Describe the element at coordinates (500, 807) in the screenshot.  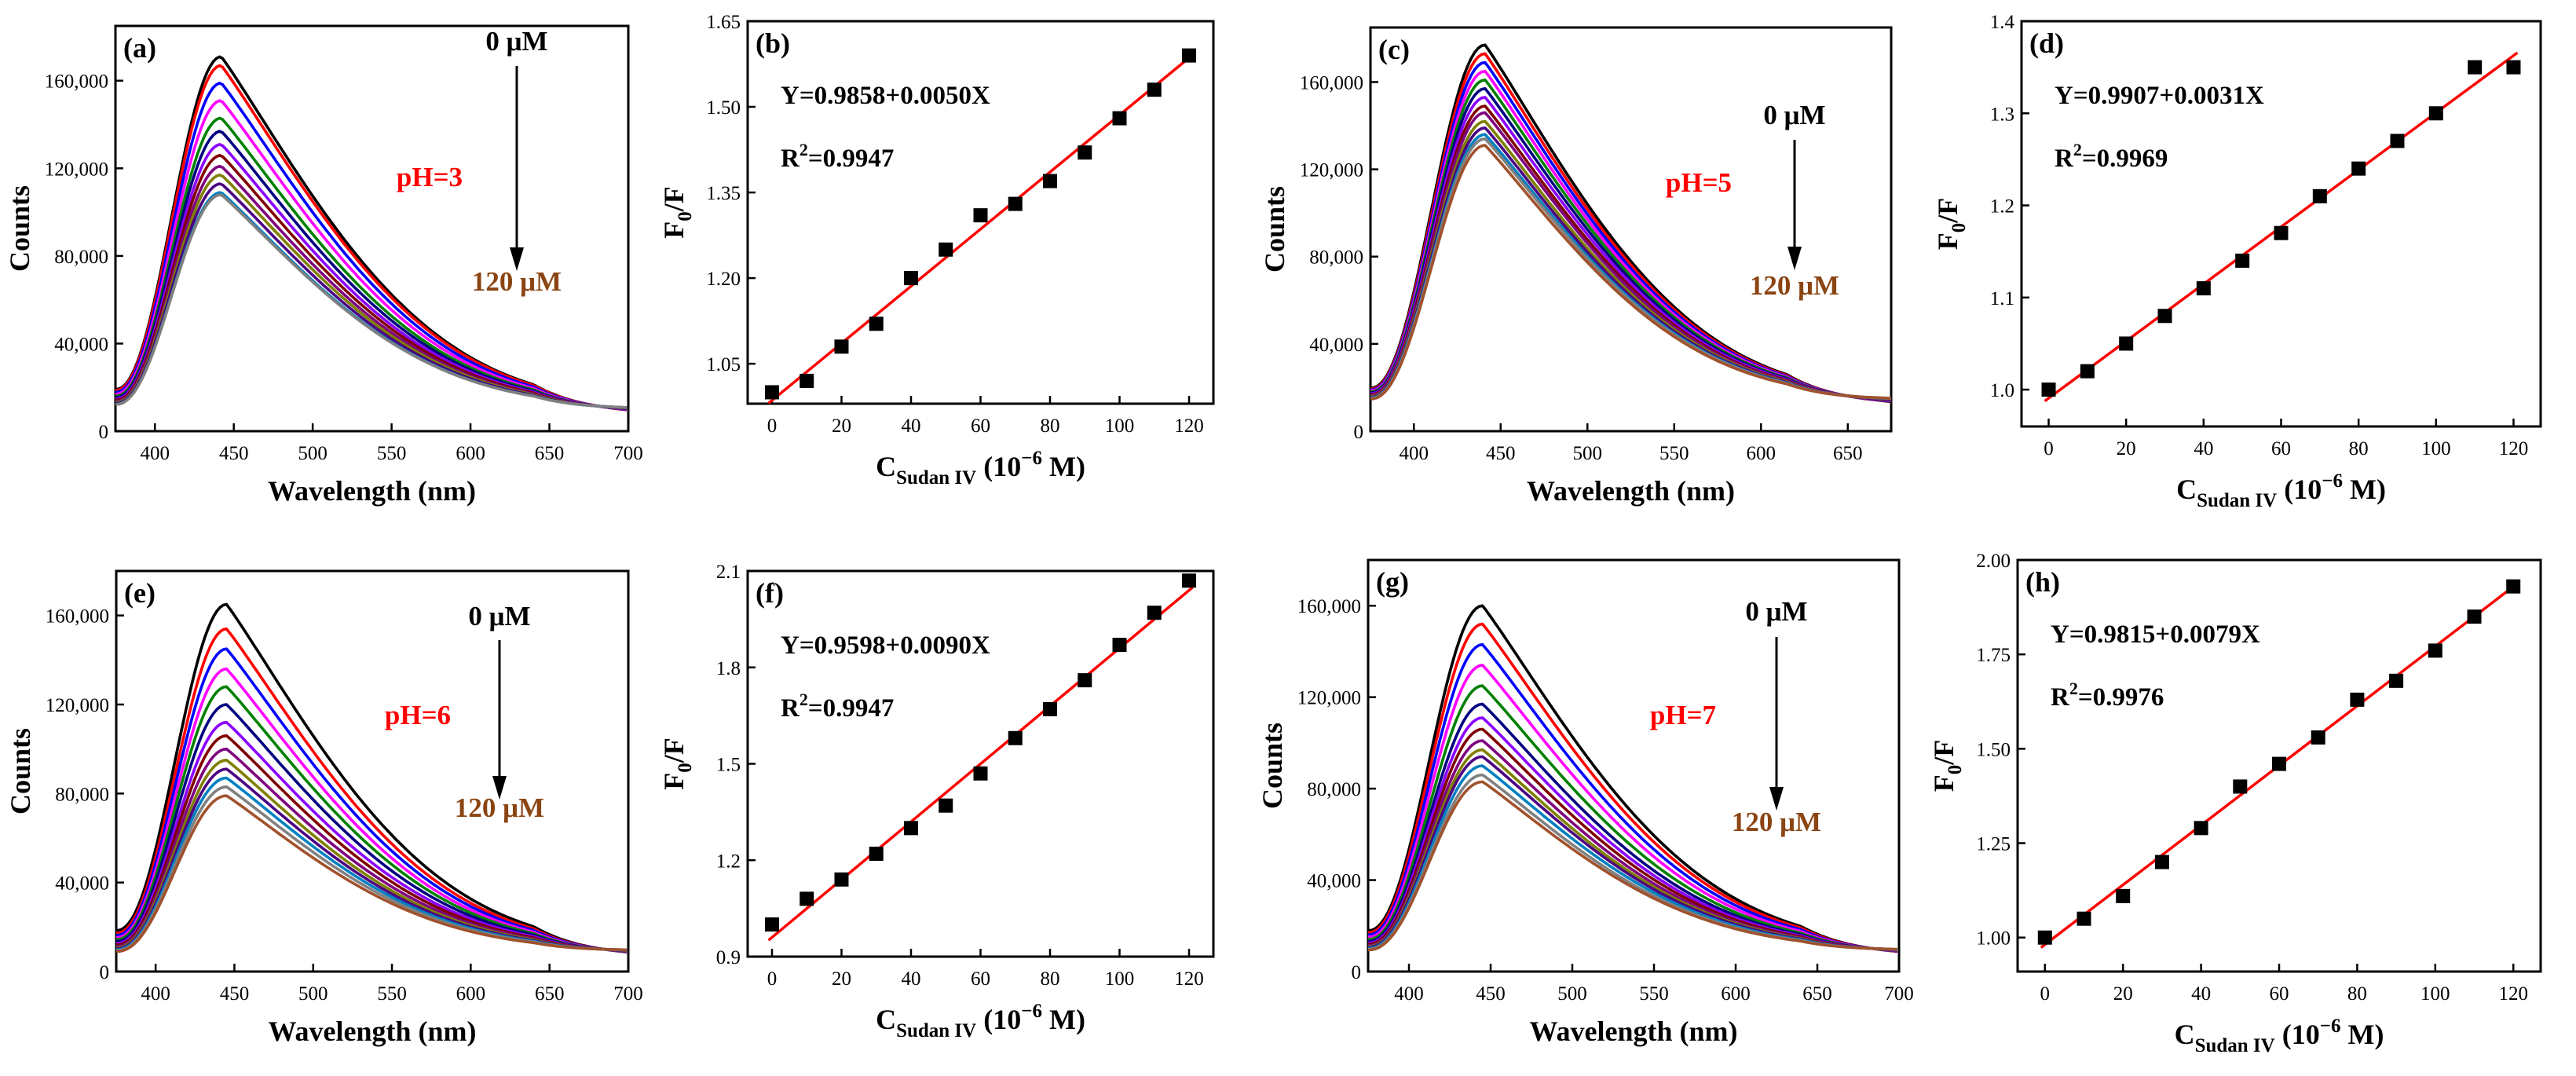
I see `end-concentration-label: 120 μM` at that location.